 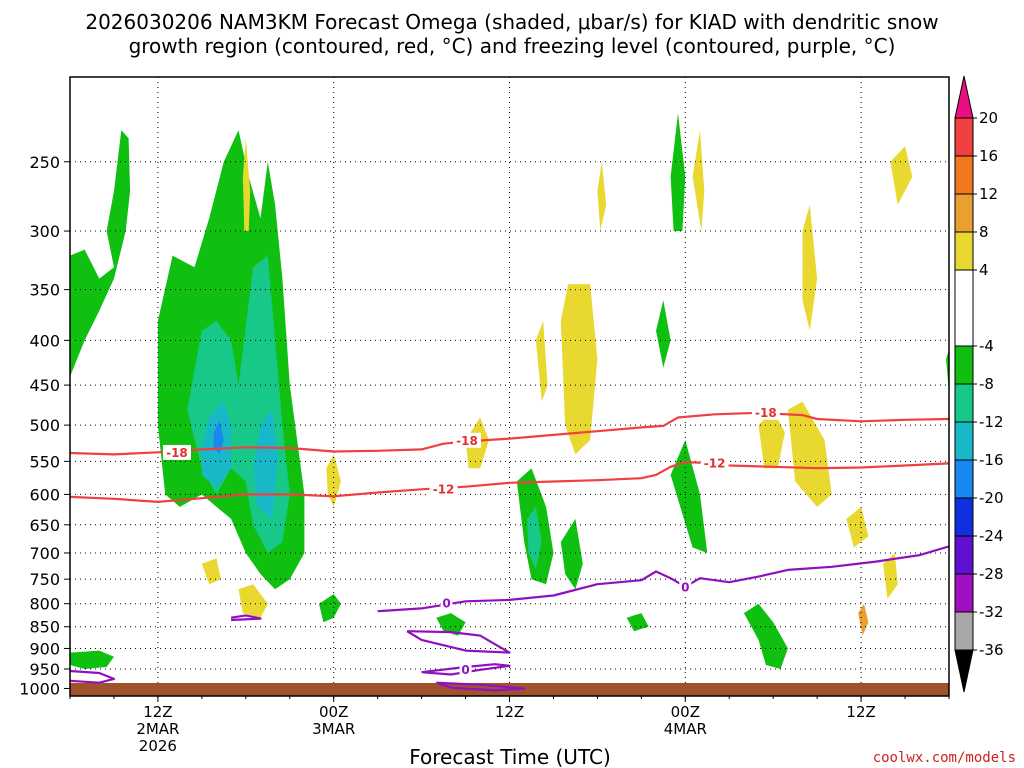 I want to click on isotherm-label-2-0: 0, so click(x=446, y=604).